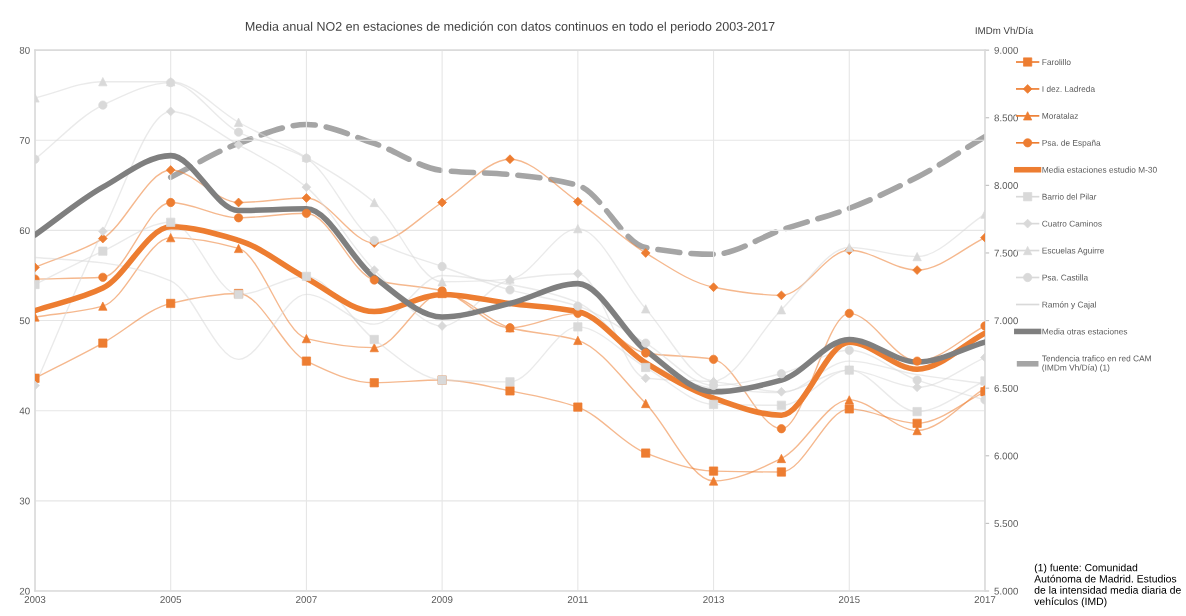  I want to click on x-tick-label: 2017, so click(985, 599).